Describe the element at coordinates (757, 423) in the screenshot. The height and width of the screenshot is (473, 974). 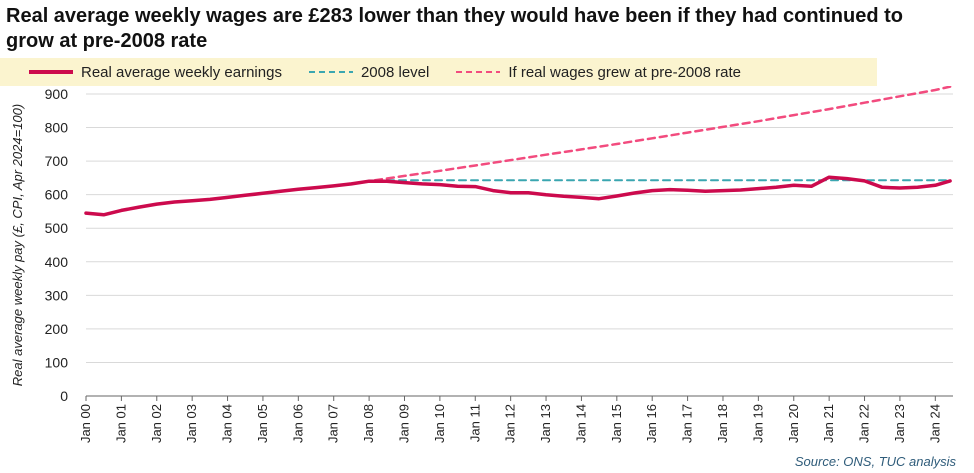
I see `x-tick-label: Jan 19` at that location.